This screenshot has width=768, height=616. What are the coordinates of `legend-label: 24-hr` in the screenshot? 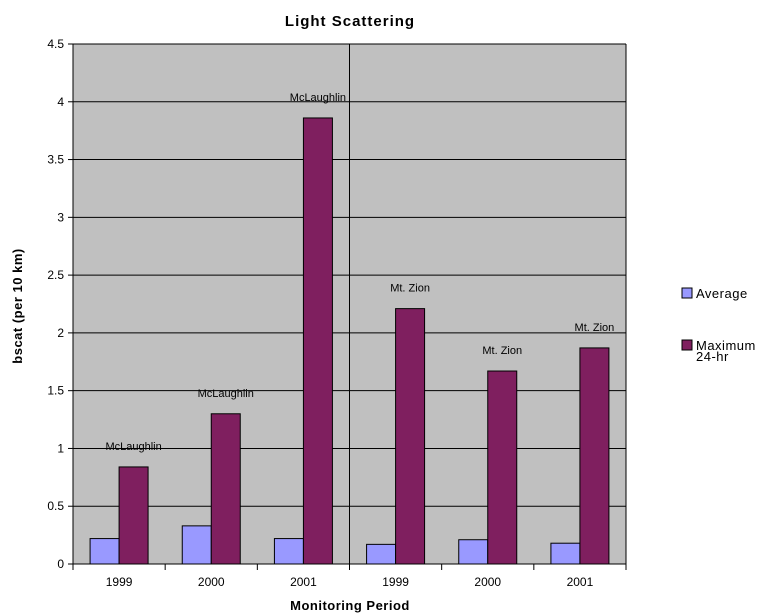 It's located at (712, 356).